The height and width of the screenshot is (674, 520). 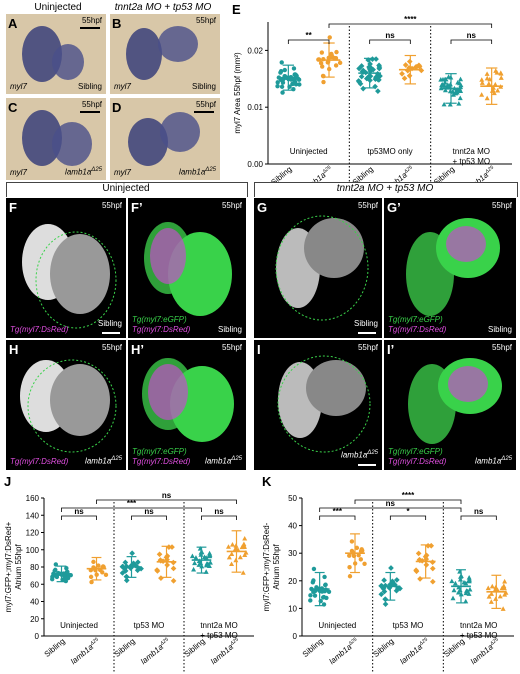 I want to click on ish-panel-a: 55hpf myl7 Sibling, so click(x=56, y=54).